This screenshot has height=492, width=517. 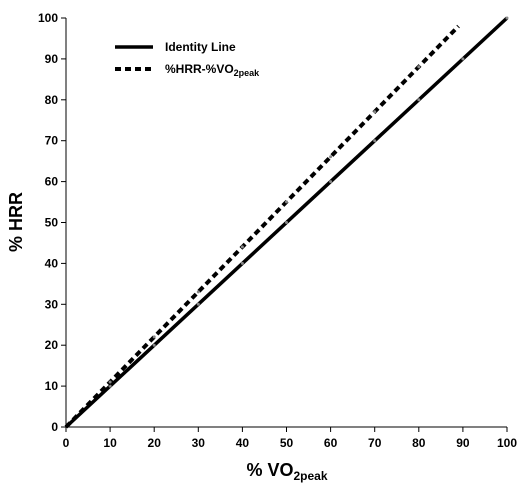 What do you see at coordinates (48, 18) in the screenshot?
I see `y-tick-label: 100` at bounding box center [48, 18].